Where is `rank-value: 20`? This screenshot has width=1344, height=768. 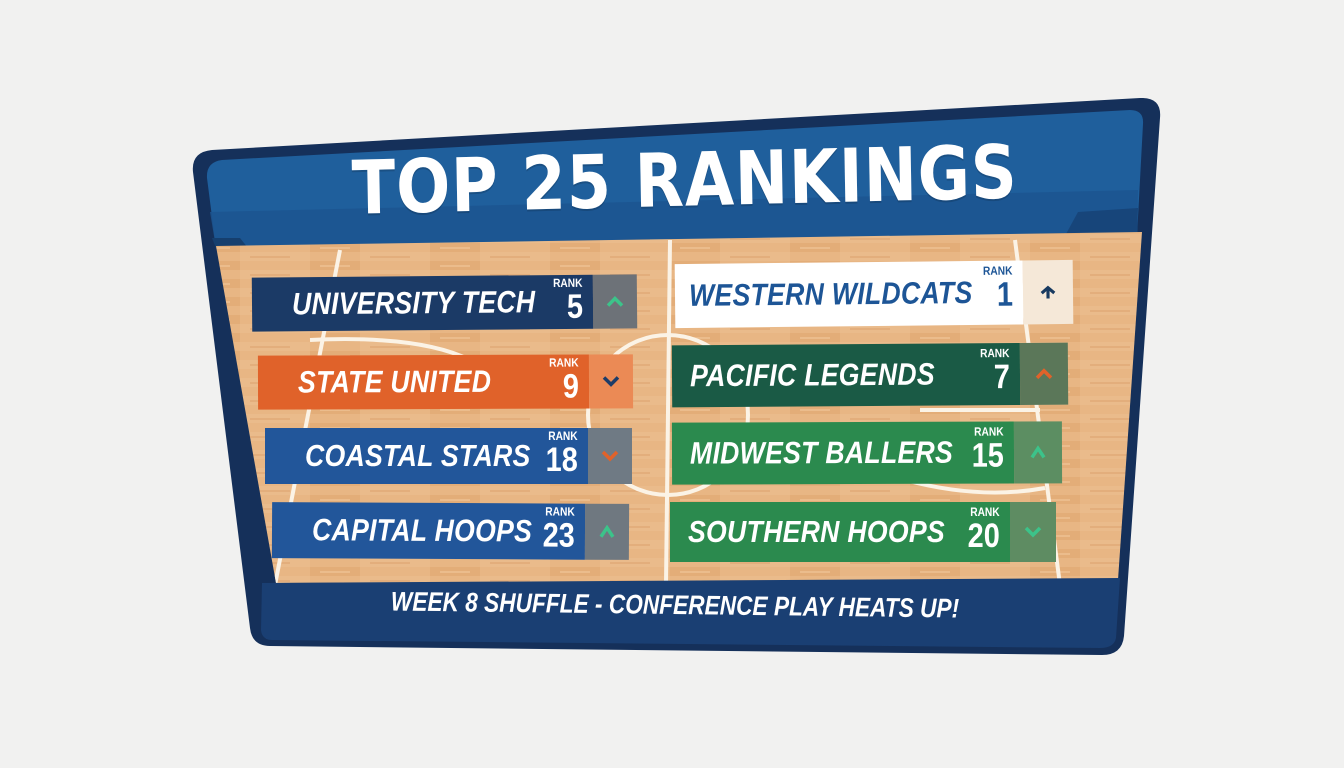 rank-value: 20 is located at coordinates (983, 536).